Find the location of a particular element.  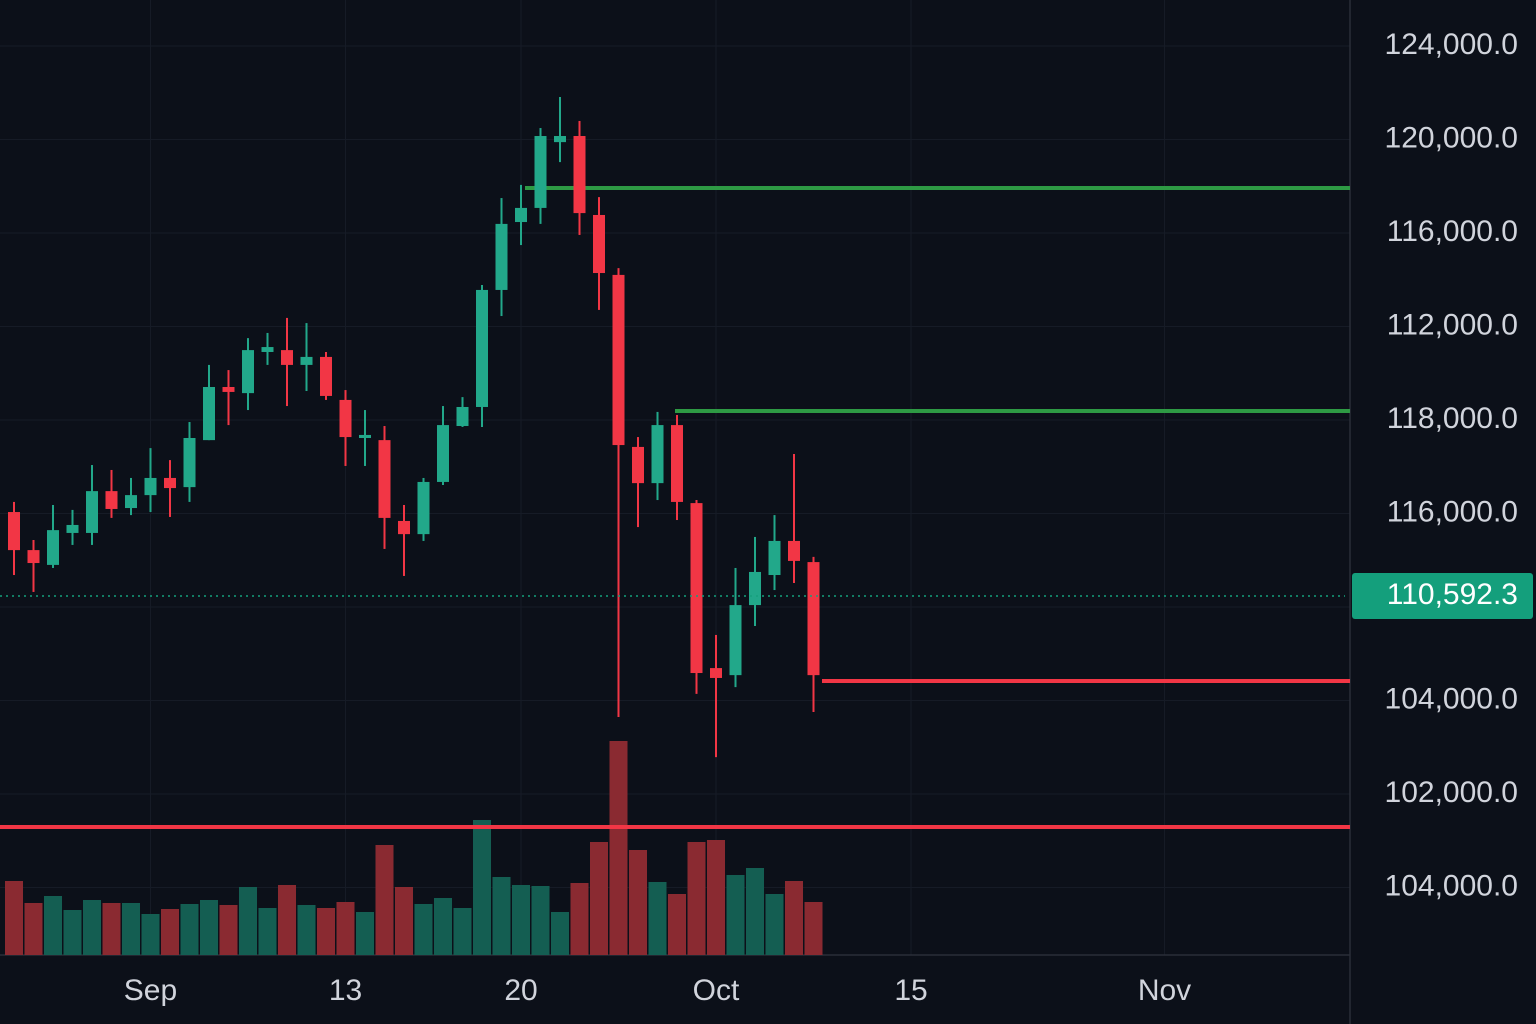

last-price-label: 110,592.3 is located at coordinates (1452, 594).